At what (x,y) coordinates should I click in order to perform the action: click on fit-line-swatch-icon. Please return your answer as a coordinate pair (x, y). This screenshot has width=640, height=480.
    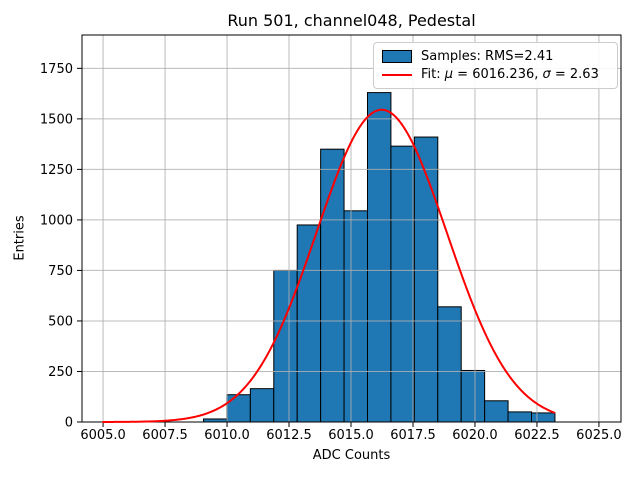
    Looking at the image, I should click on (397, 74).